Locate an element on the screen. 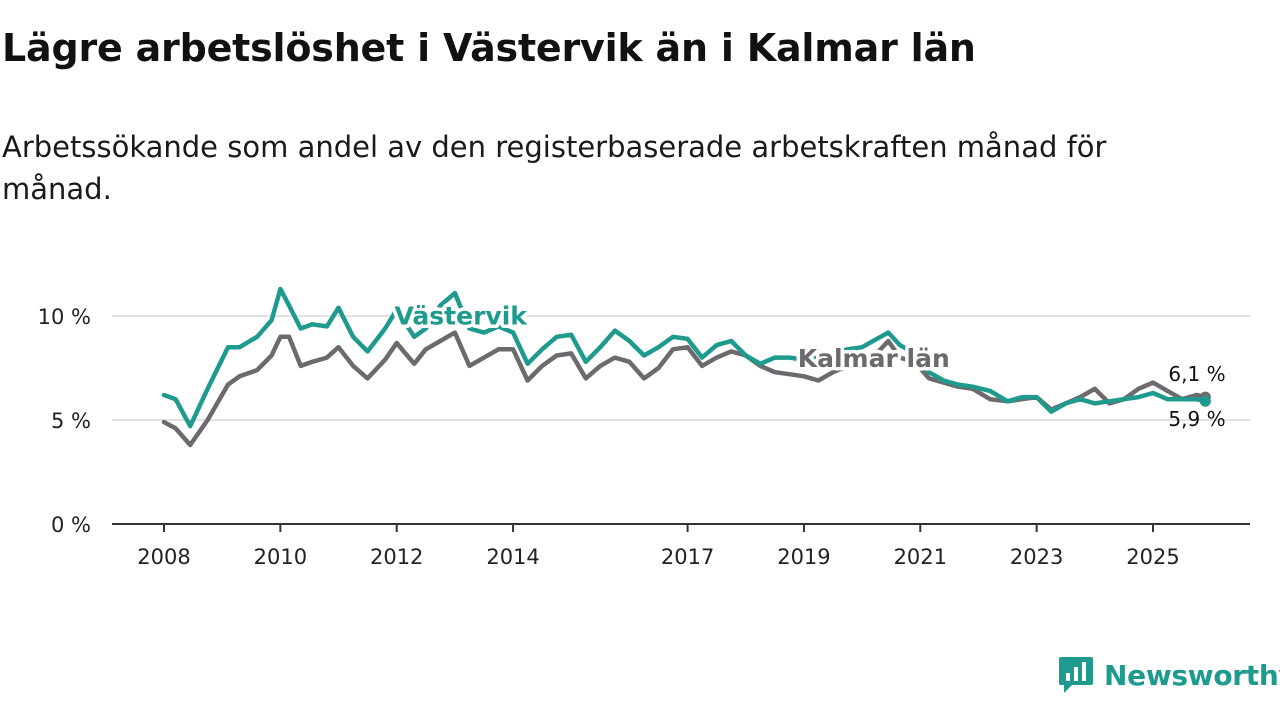  series-label-kalmar-l-n: Kalmar län is located at coordinates (874, 358).